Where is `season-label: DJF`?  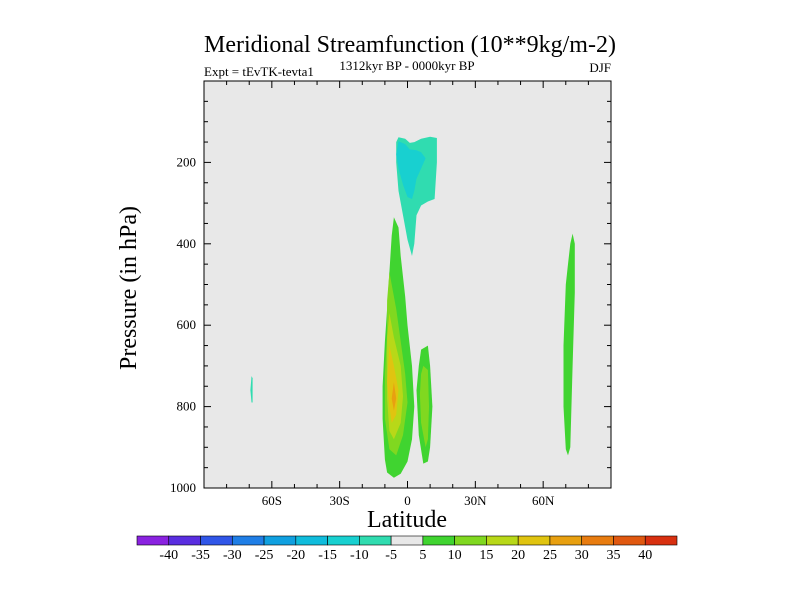
season-label: DJF is located at coordinates (600, 67).